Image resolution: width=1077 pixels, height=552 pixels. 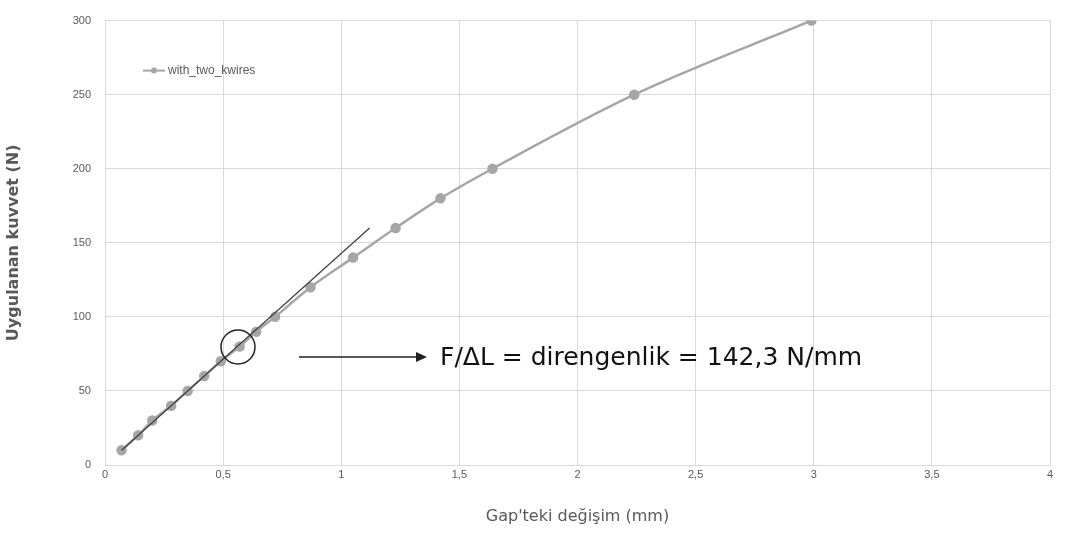 I want to click on legend-label: with_two_kwires, so click(x=211, y=69).